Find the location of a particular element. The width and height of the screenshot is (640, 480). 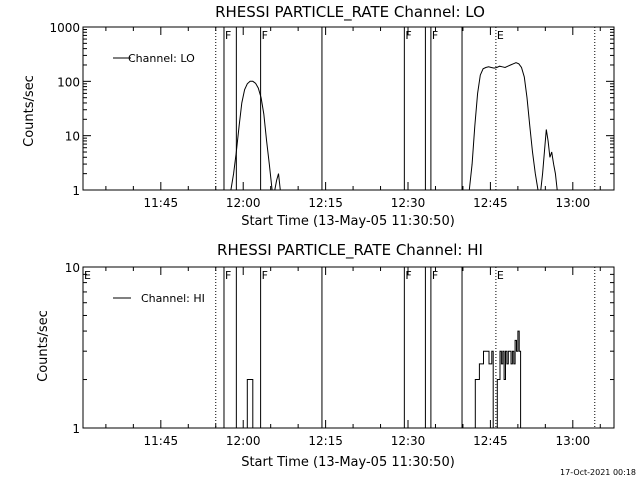

lo-legend-label: Channel: LO is located at coordinates (161, 58).